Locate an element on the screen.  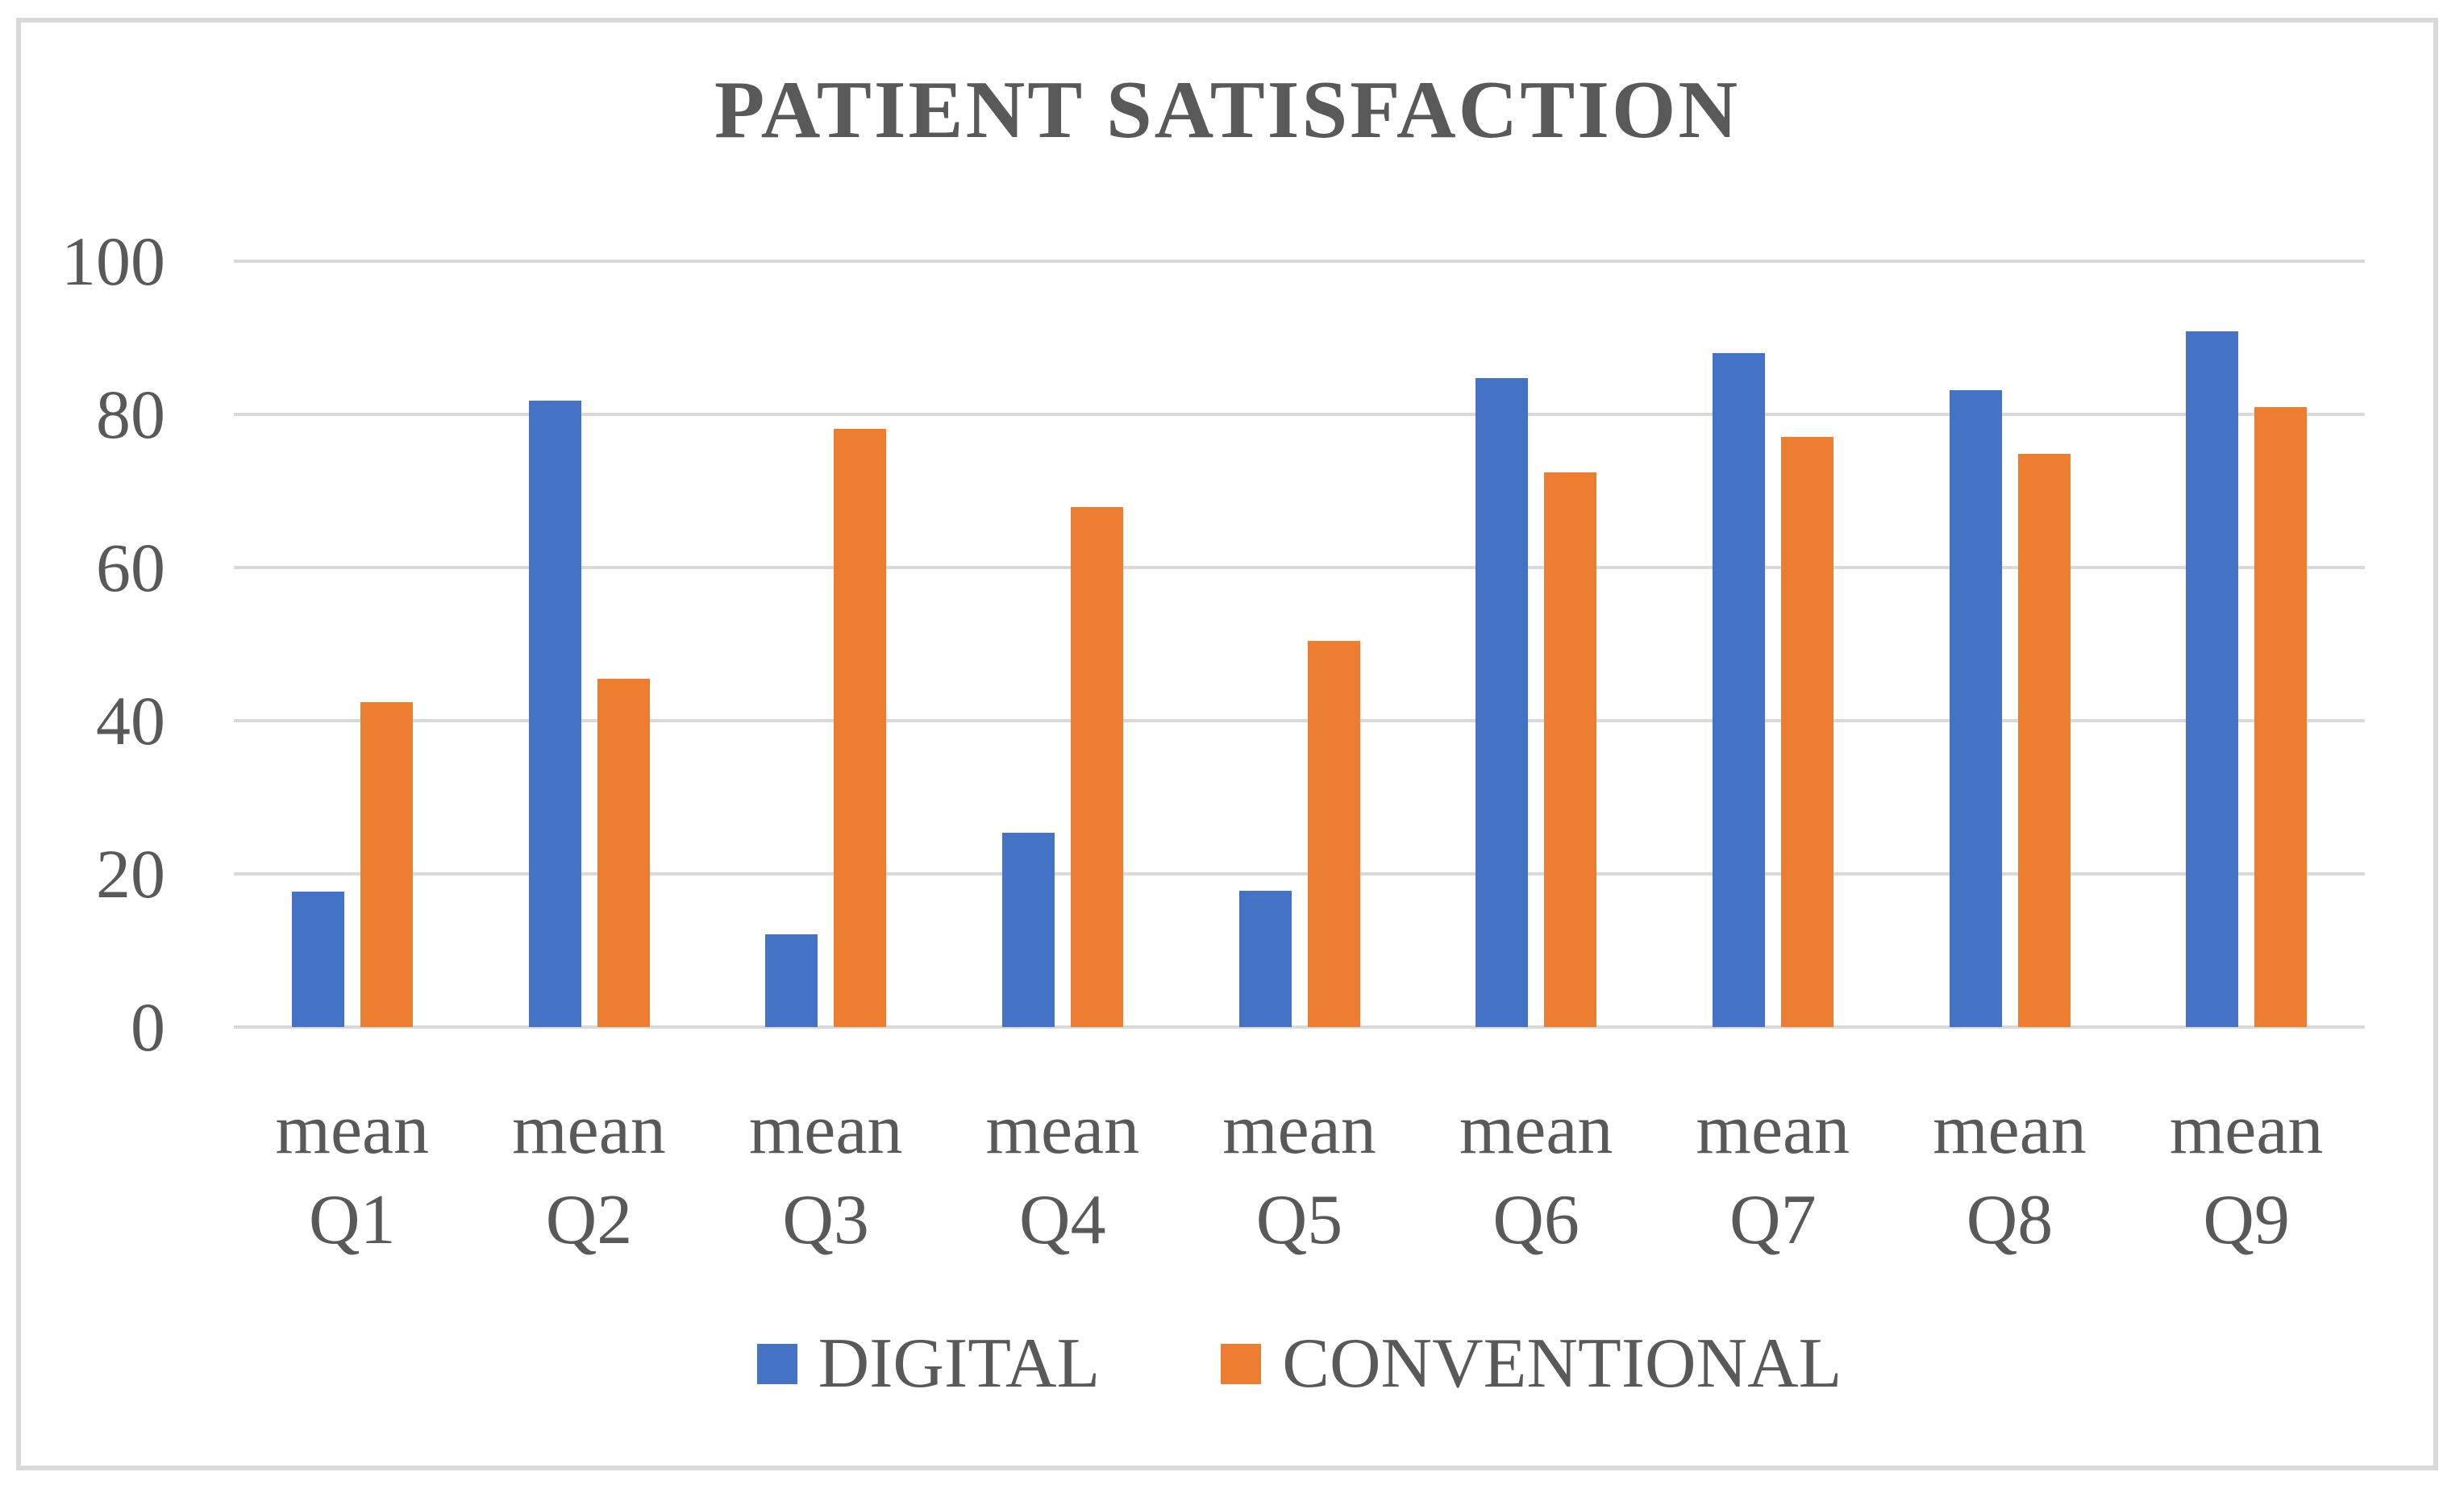
x-category-label-7: mean Q7 is located at coordinates (1773, 1176).